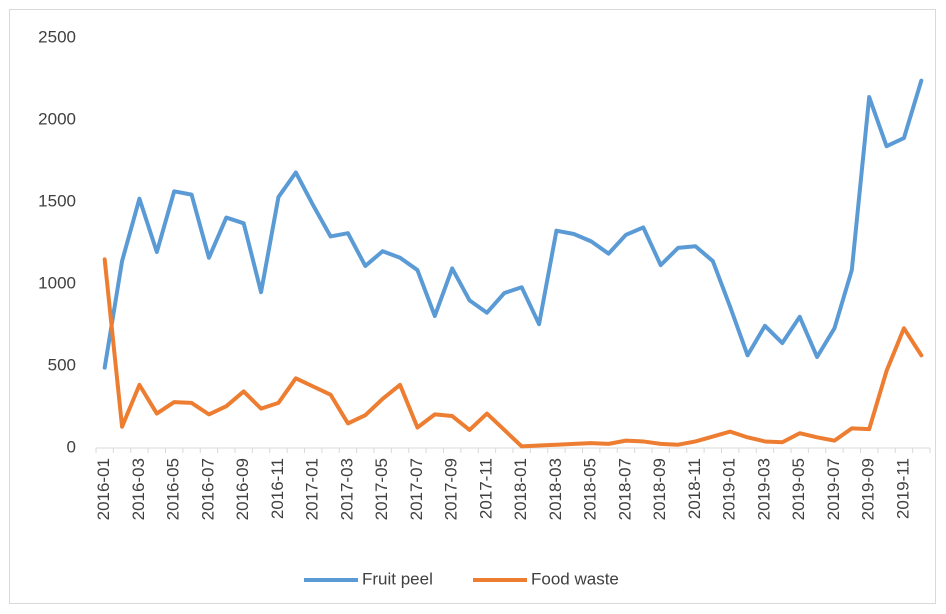  Describe the element at coordinates (57, 118) in the screenshot. I see `y-tick-label: 2000` at that location.